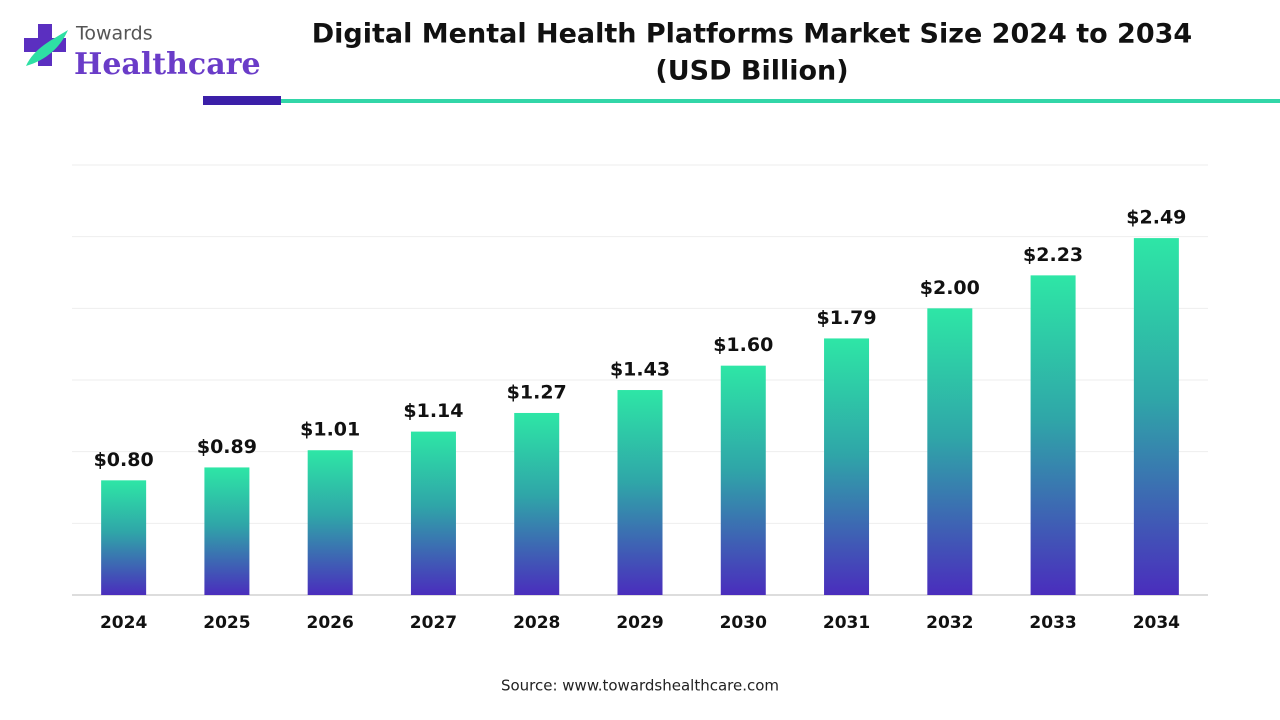  What do you see at coordinates (743, 345) in the screenshot?
I see `data-label: $1.60` at bounding box center [743, 345].